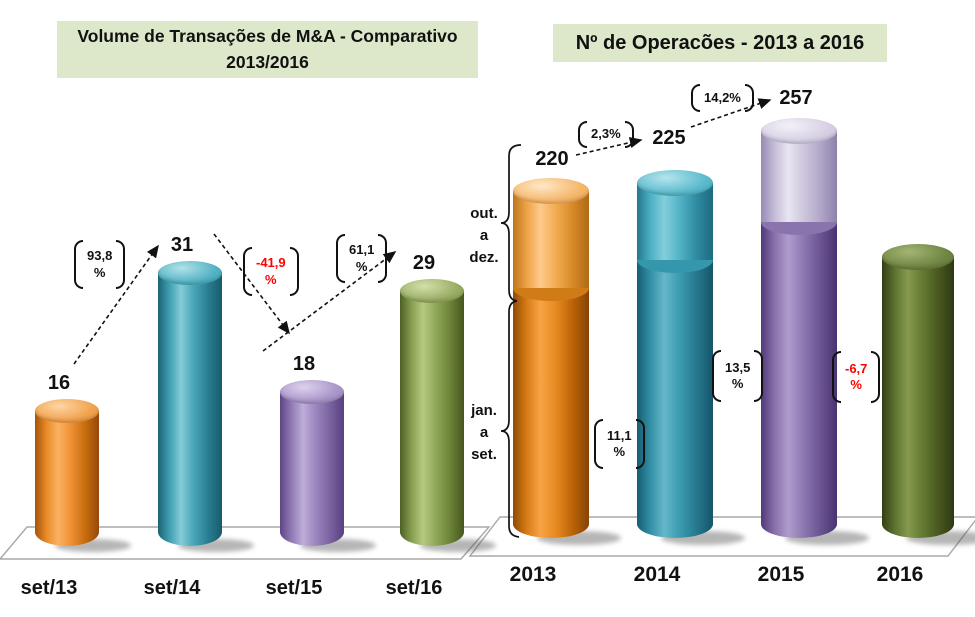 This screenshot has height=617, width=975. I want to click on cylinder-bar-2015, so click(799, 327).